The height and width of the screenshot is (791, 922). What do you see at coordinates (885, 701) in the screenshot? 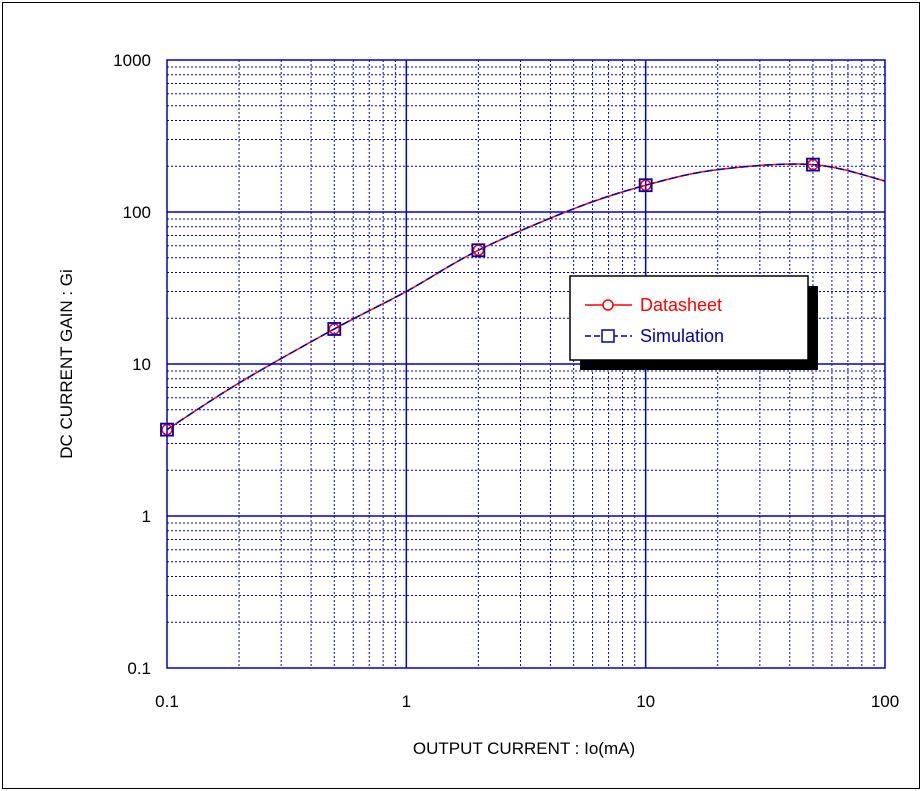
I see `x-tick-label: 100` at bounding box center [885, 701].